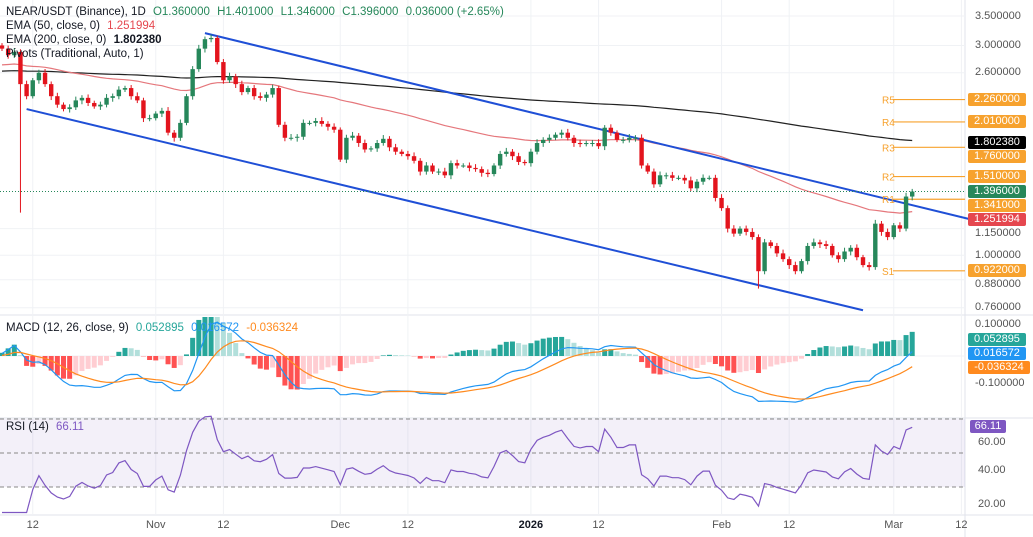  What do you see at coordinates (997, 339) in the screenshot?
I see `macd-hist-tag: 0.052895` at bounding box center [997, 339].